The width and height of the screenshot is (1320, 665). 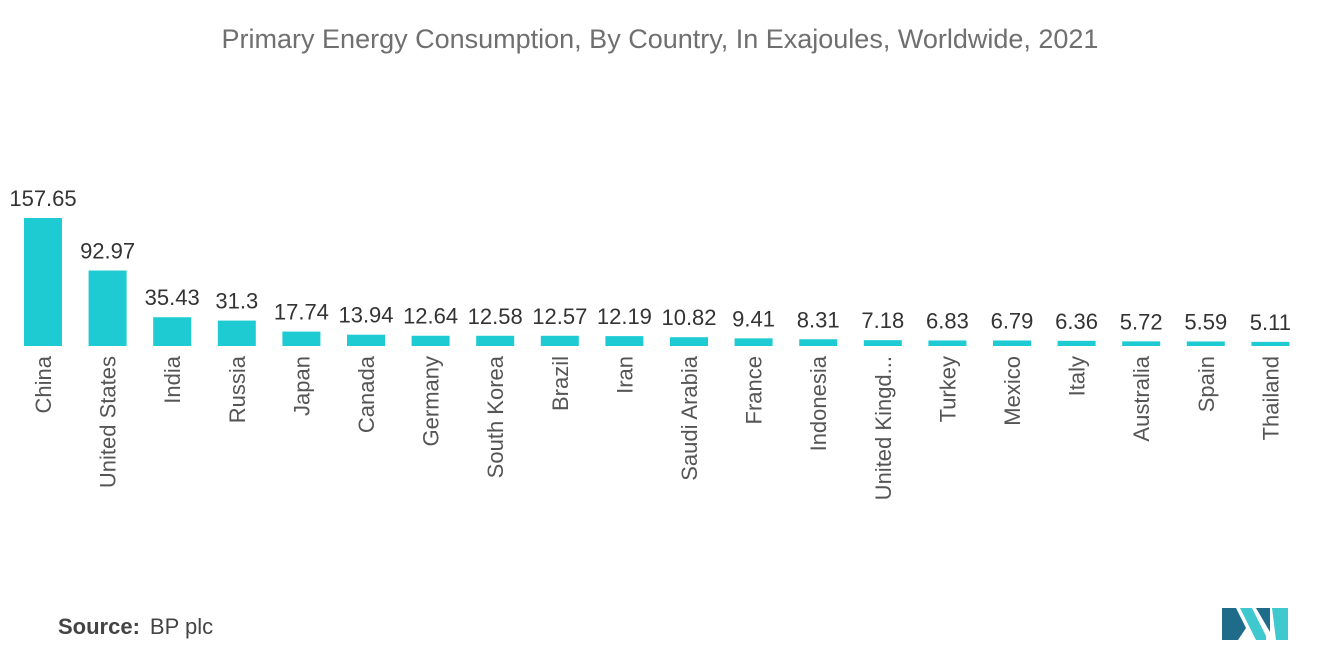 What do you see at coordinates (560, 383) in the screenshot?
I see `category-label: Brazil` at bounding box center [560, 383].